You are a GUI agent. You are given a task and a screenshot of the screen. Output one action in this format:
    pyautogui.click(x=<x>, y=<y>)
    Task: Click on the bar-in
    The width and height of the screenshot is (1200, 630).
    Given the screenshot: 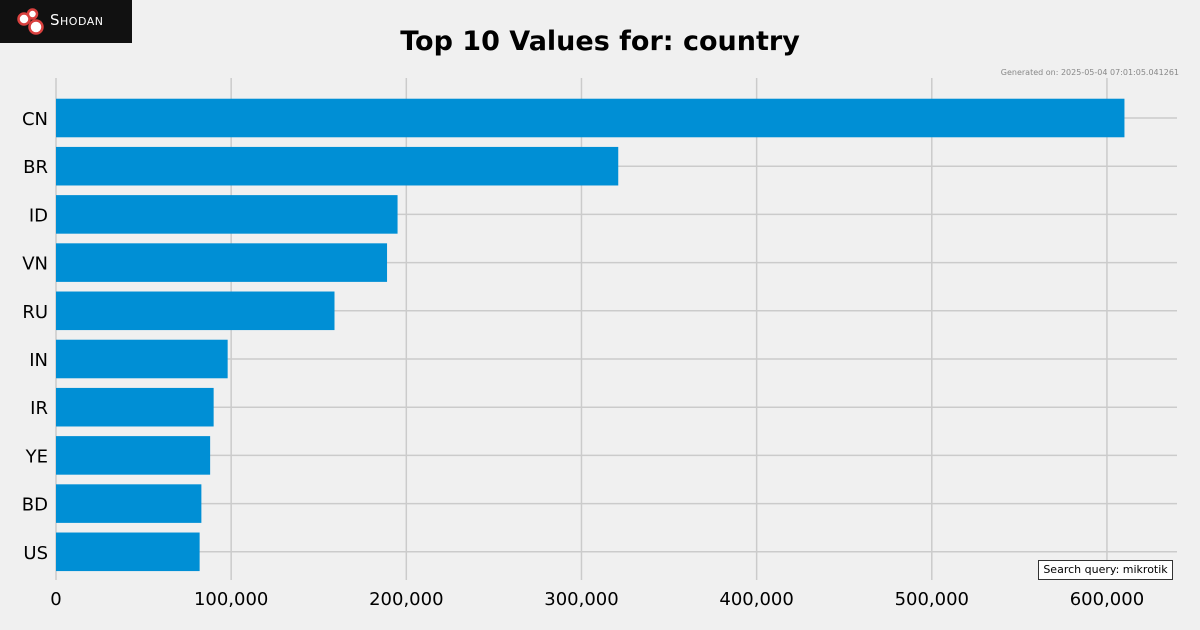 What is the action you would take?
    pyautogui.click(x=142, y=359)
    